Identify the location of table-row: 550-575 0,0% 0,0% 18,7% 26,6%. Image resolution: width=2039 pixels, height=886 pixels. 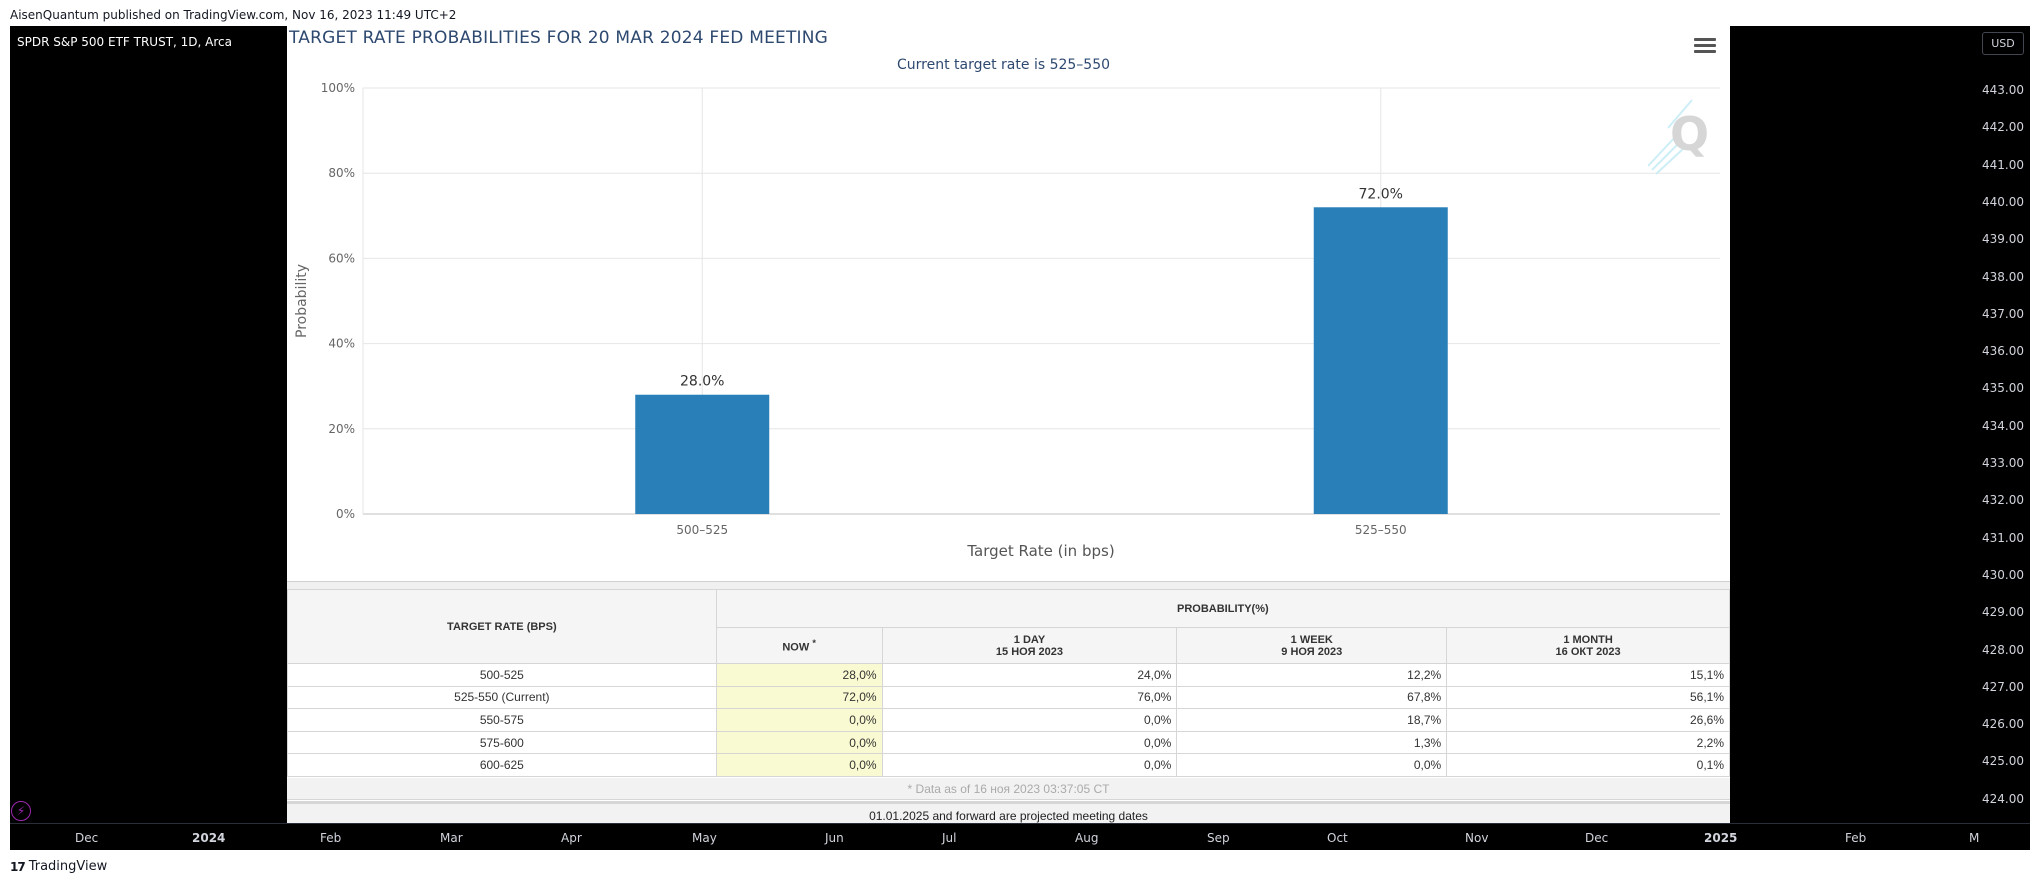
(1008, 720).